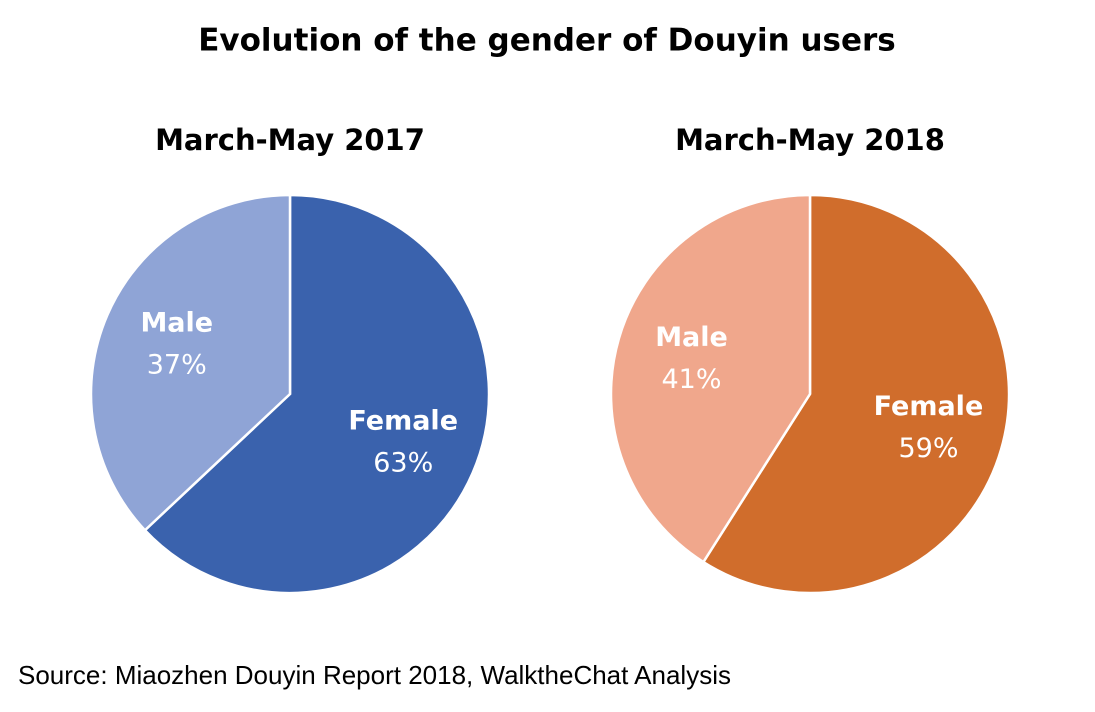 The height and width of the screenshot is (712, 1095). Describe the element at coordinates (810, 140) in the screenshot. I see `pie-title: March-May 2018` at that location.